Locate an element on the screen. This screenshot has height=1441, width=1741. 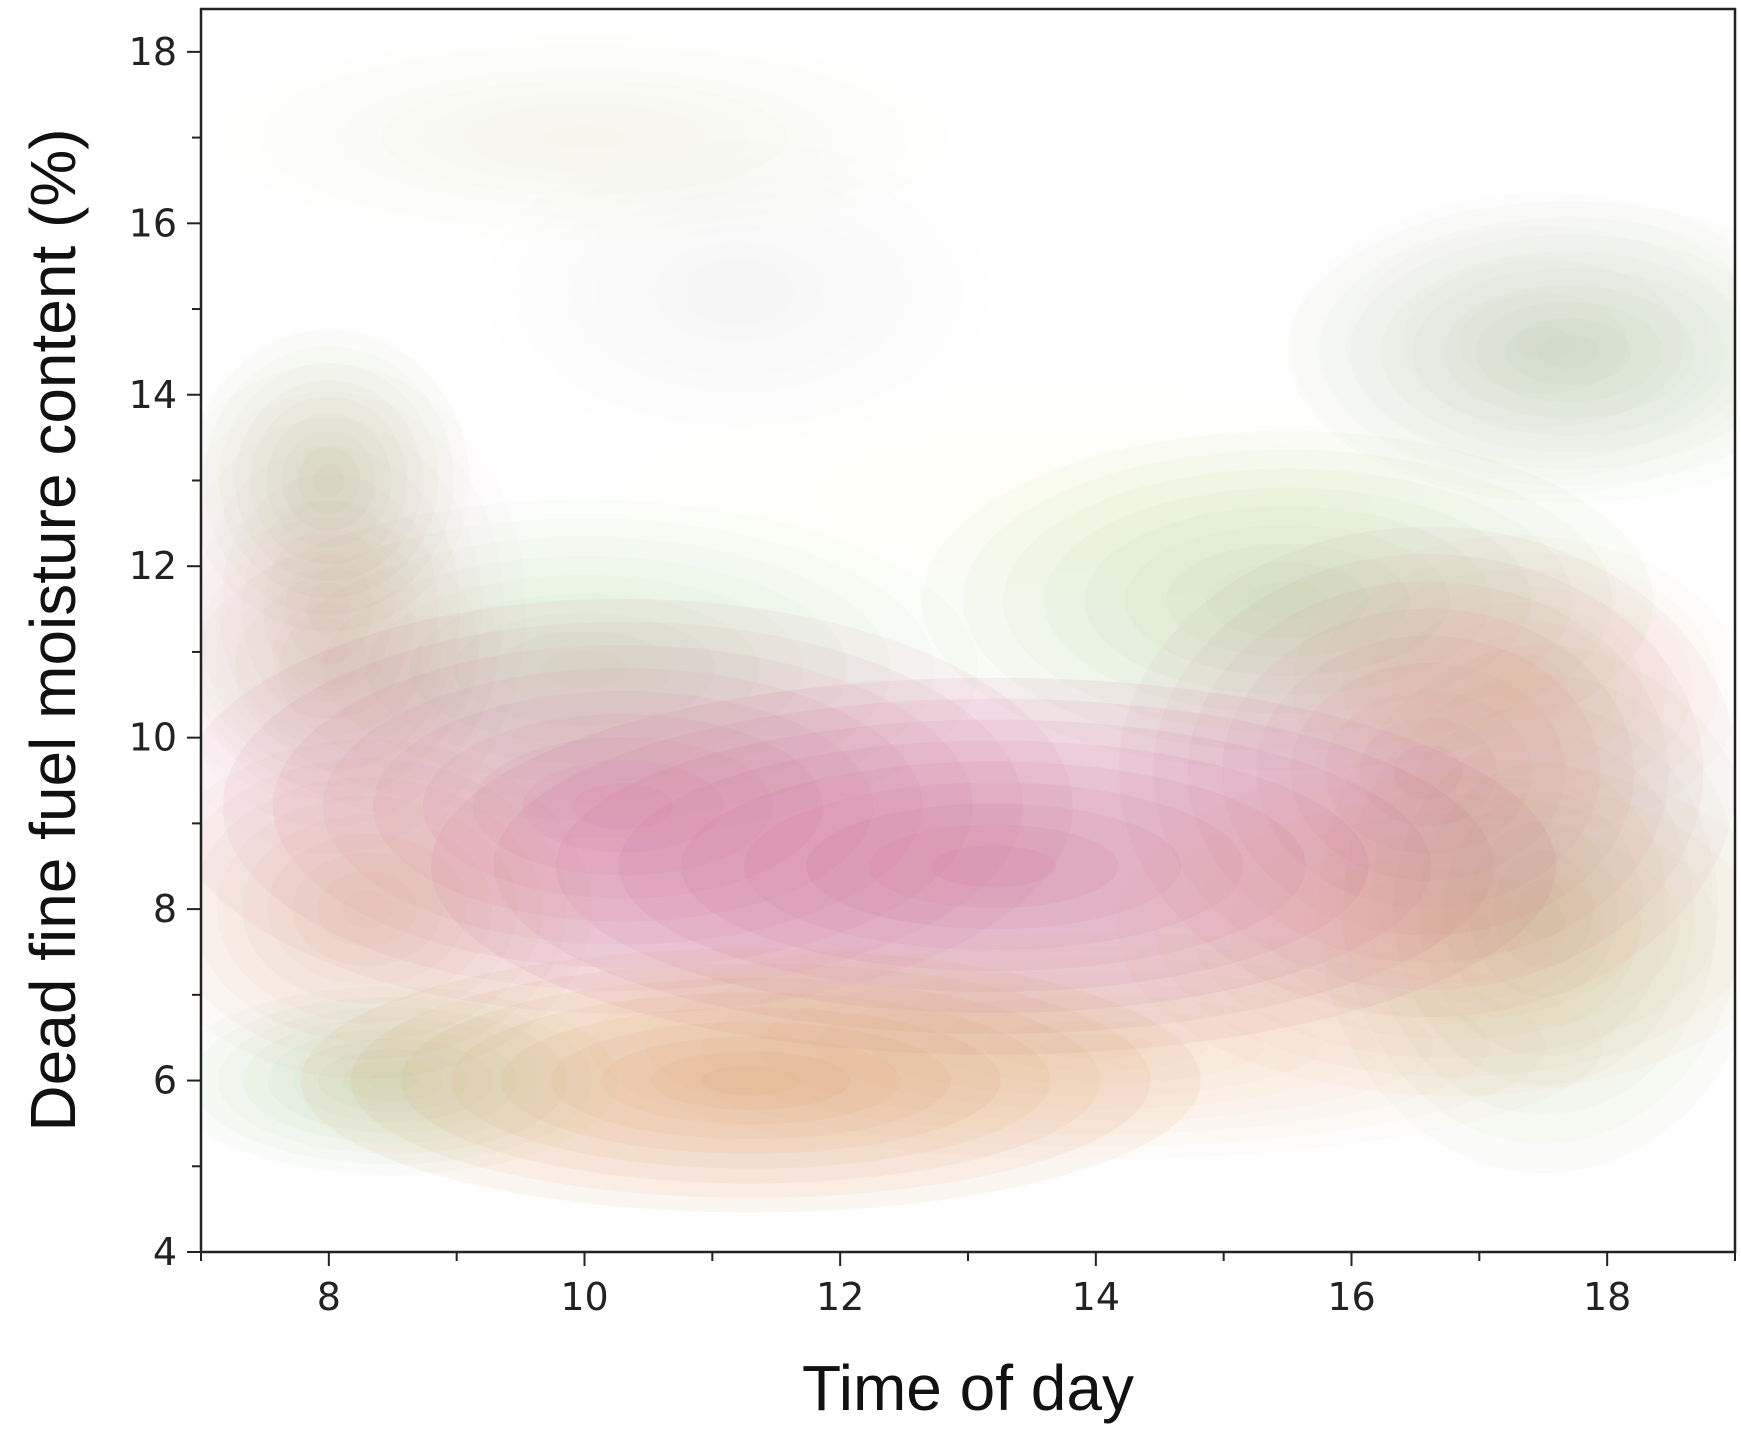
x-tick-label: 8 is located at coordinates (329, 1297).